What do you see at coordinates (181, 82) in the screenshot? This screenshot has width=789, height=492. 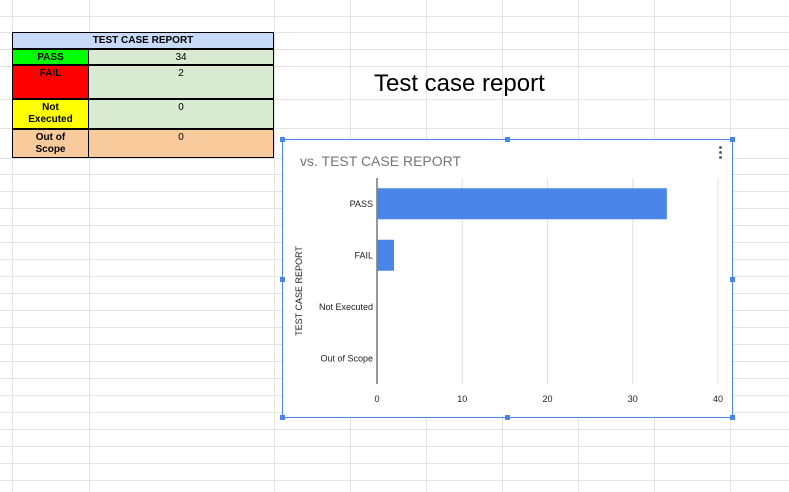 I see `report-row-value: 2` at bounding box center [181, 82].